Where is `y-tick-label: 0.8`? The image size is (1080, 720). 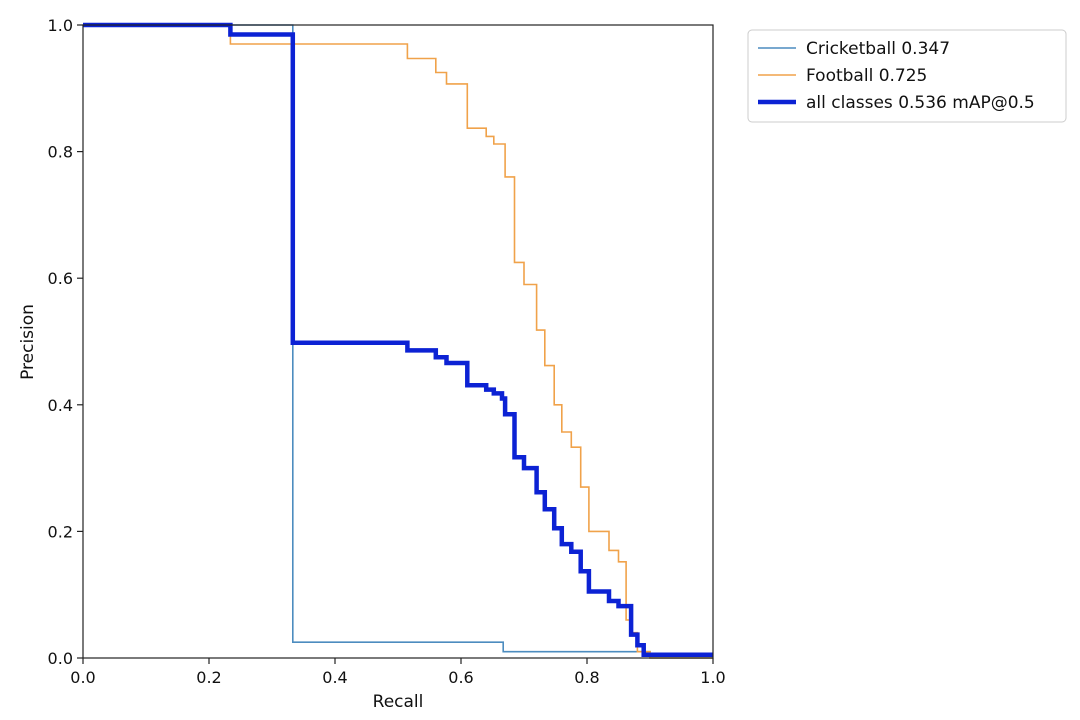
y-tick-label: 0.8 is located at coordinates (60, 152).